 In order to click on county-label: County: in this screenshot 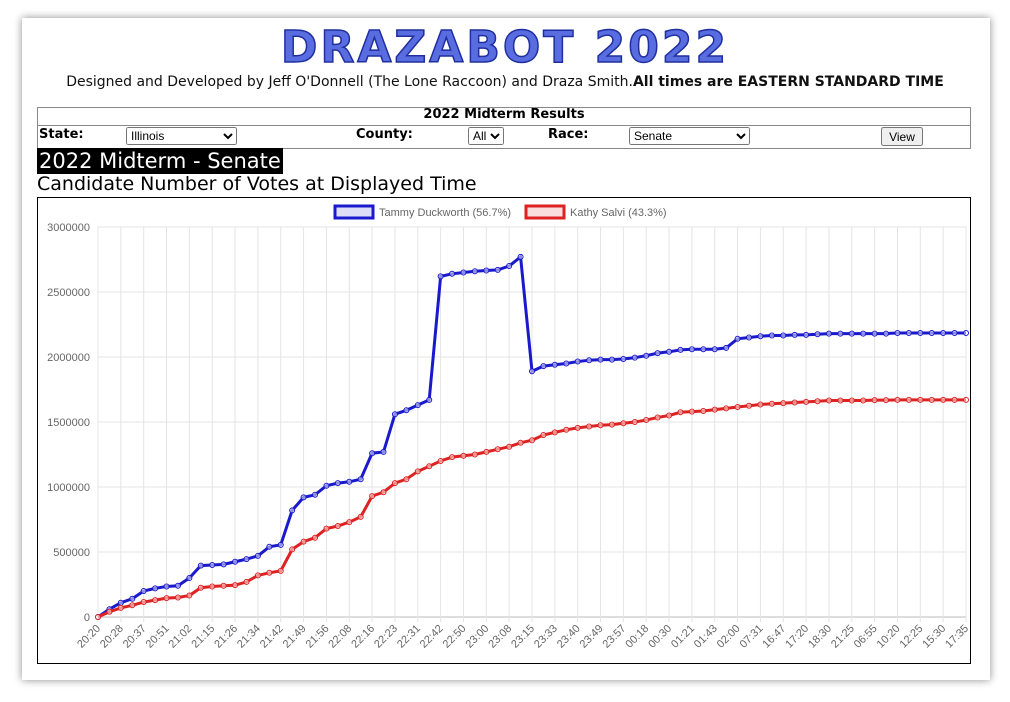, I will do `click(384, 134)`.